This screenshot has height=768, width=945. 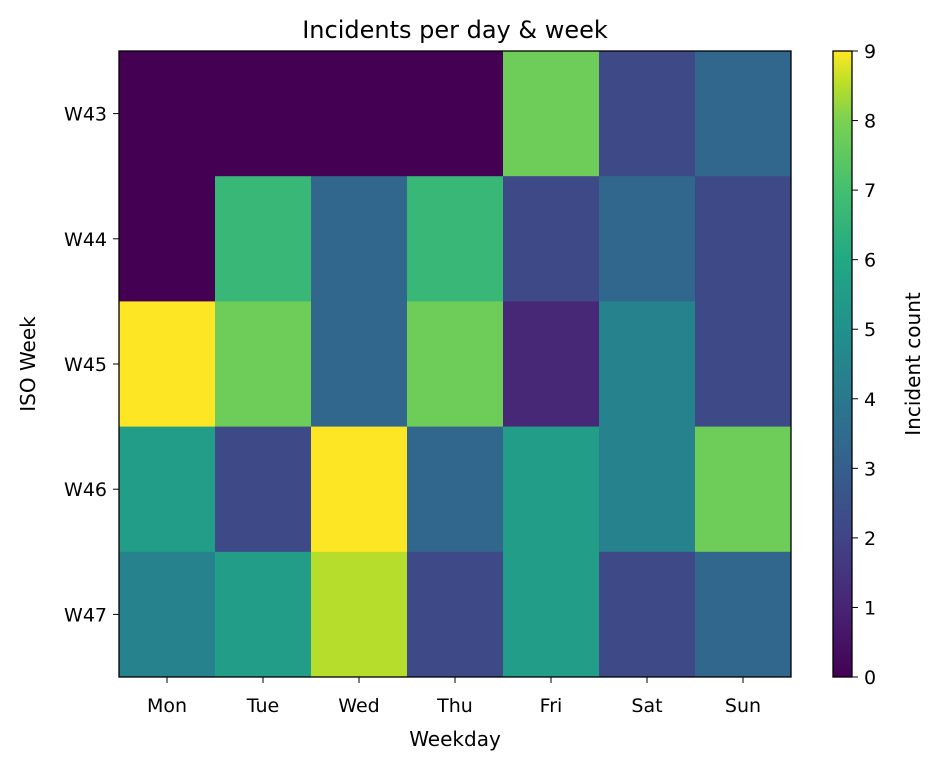 What do you see at coordinates (455, 739) in the screenshot?
I see `x-axis-label: Weekday` at bounding box center [455, 739].